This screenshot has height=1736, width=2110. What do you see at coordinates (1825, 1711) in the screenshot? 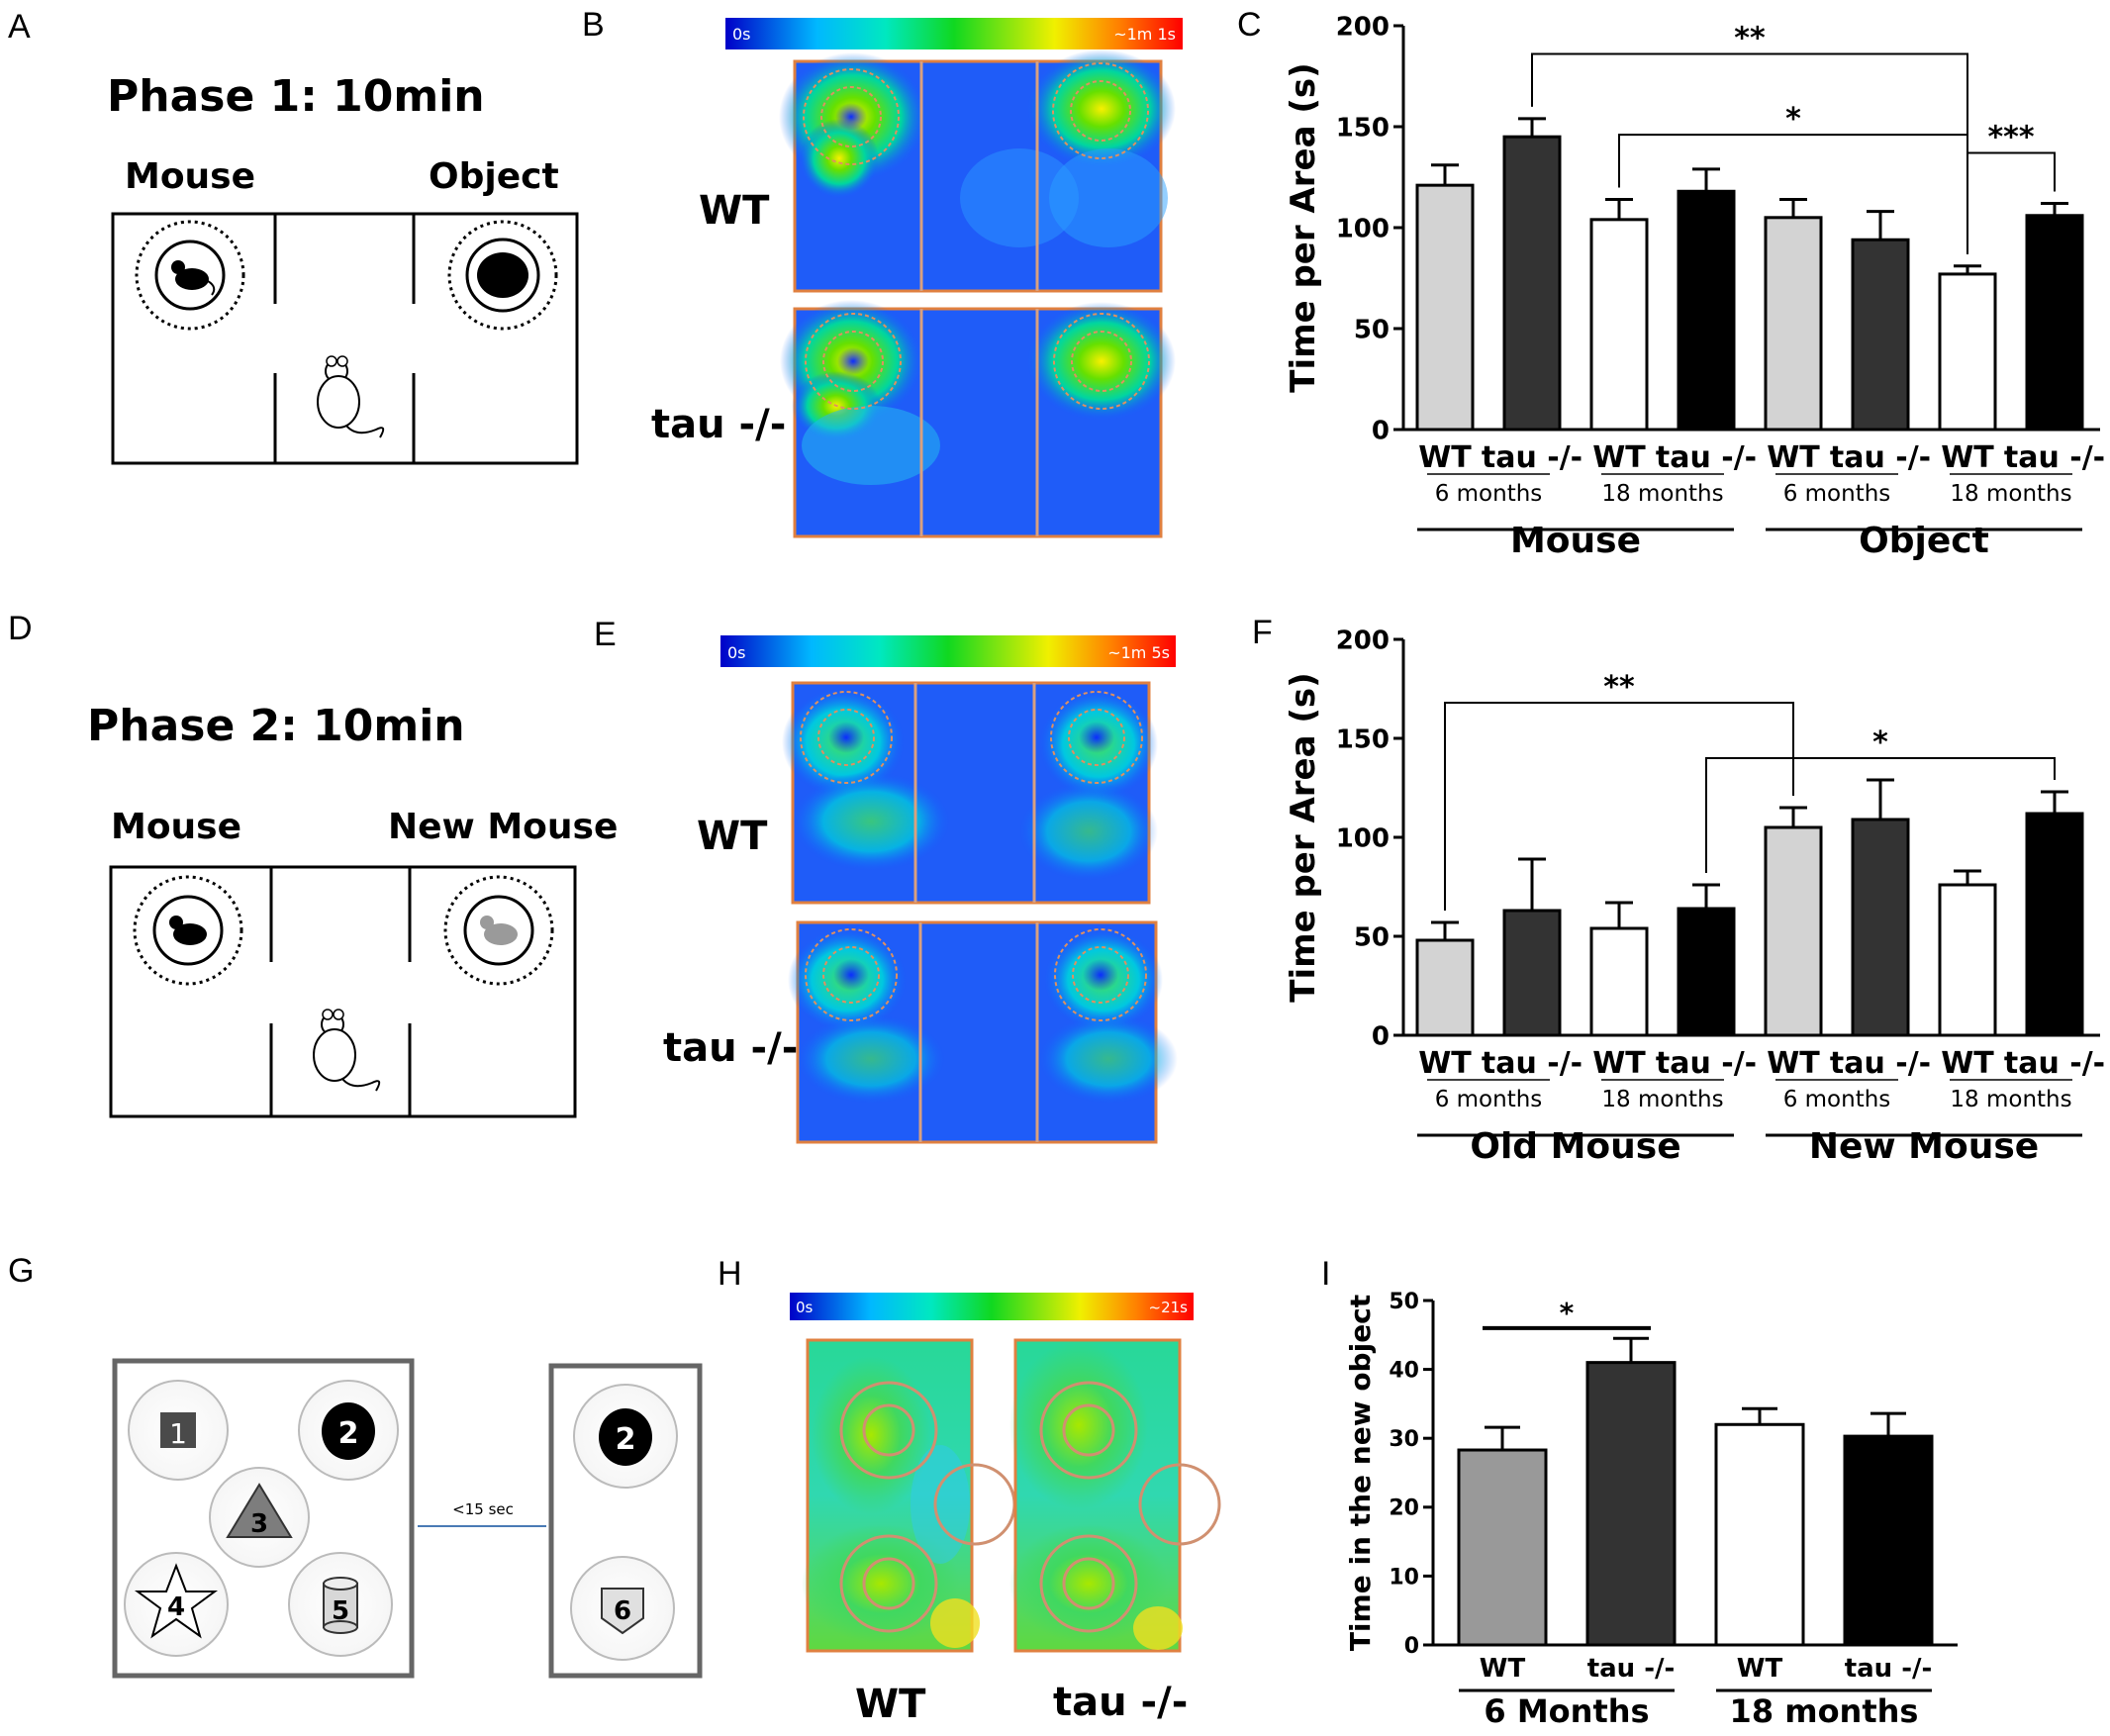
I see `group-label: 18 months` at bounding box center [1825, 1711].